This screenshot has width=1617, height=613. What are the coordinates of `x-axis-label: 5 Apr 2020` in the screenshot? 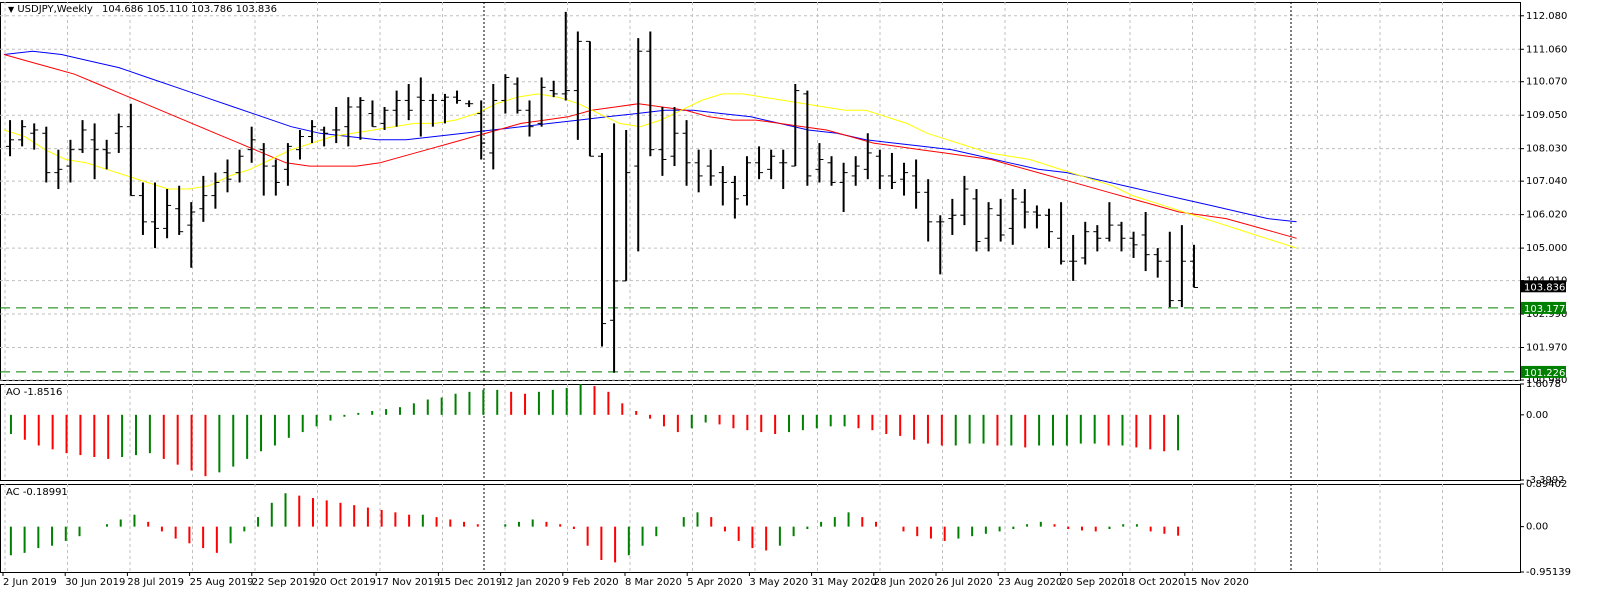 It's located at (714, 582).